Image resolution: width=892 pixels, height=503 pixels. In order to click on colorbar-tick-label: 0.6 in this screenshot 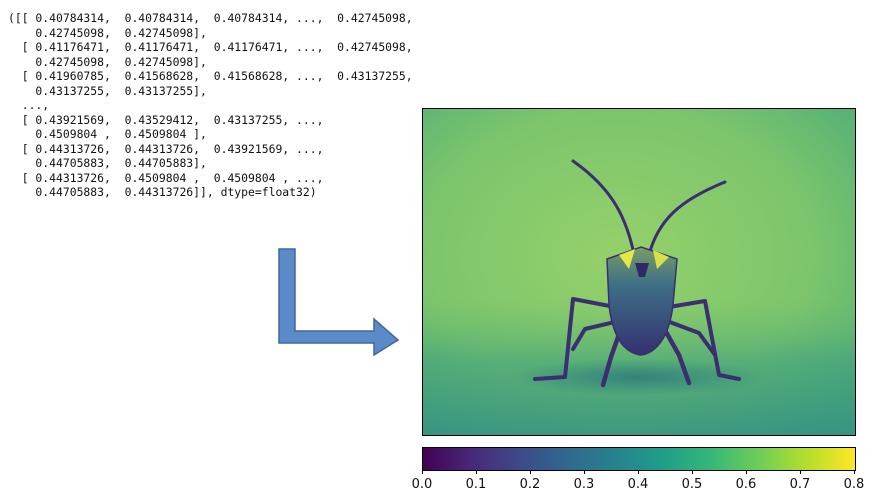, I will do `click(746, 484)`.